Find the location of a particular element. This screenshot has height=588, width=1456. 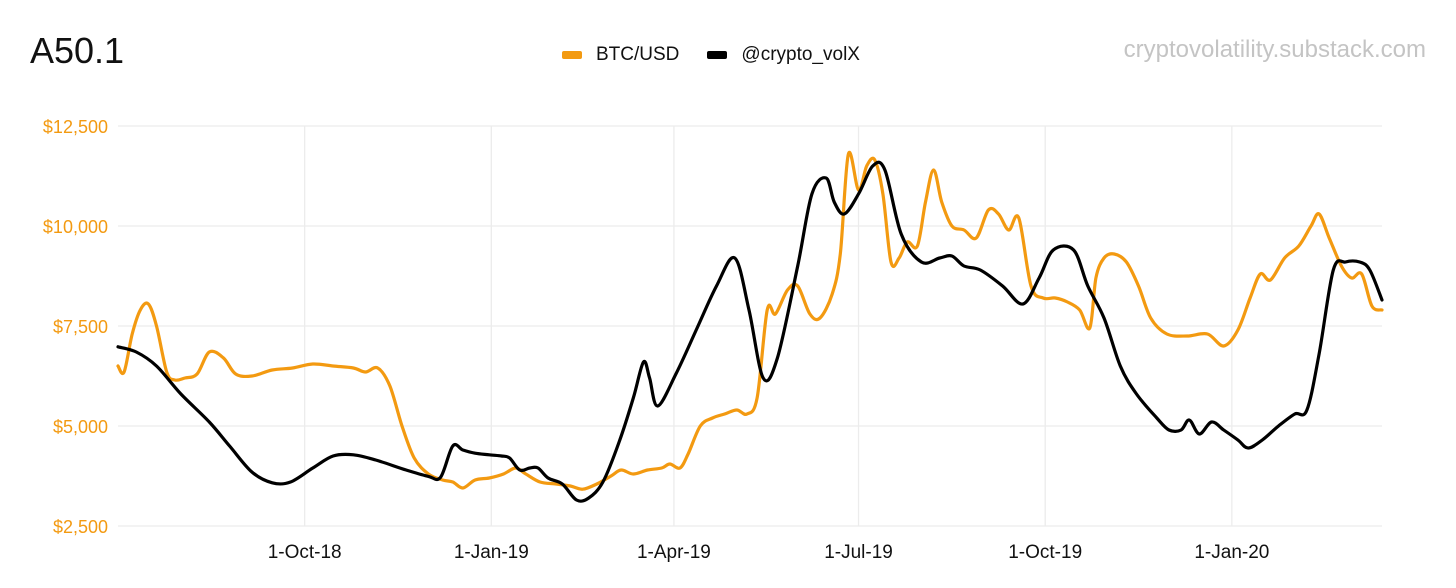

y-tick-label: $2,500 is located at coordinates (80, 527).